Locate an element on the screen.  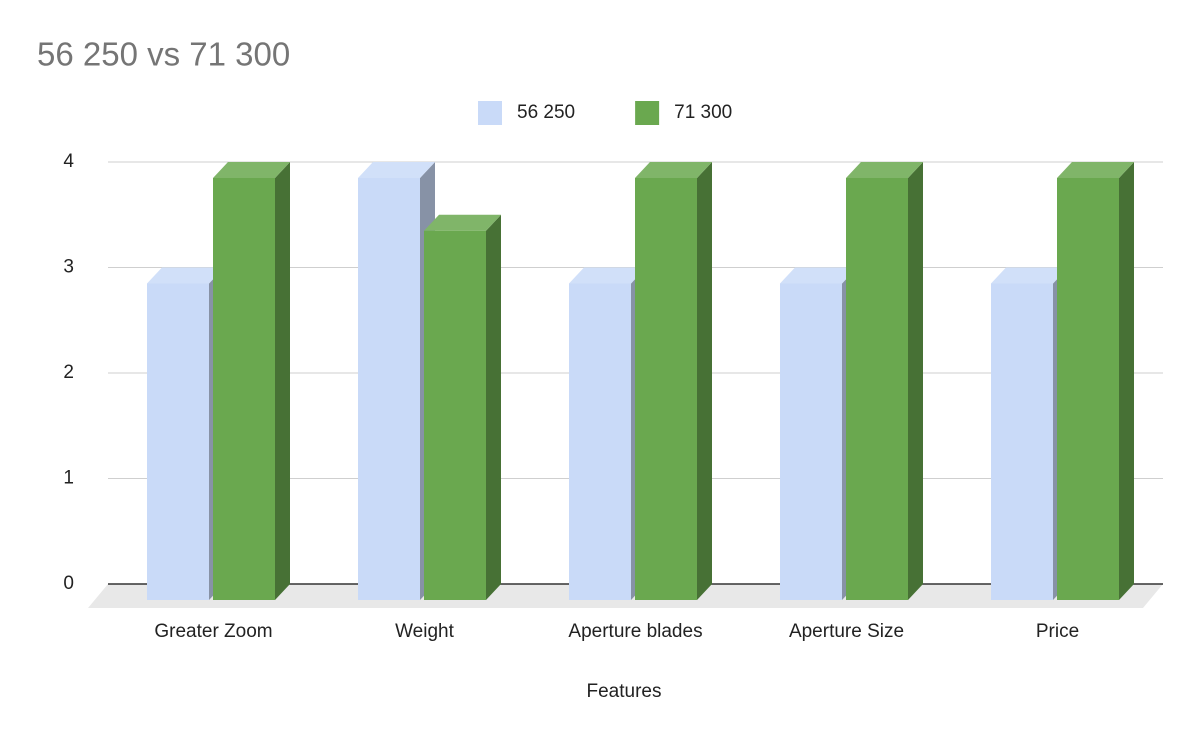
legend-label: 56 250 is located at coordinates (546, 112).